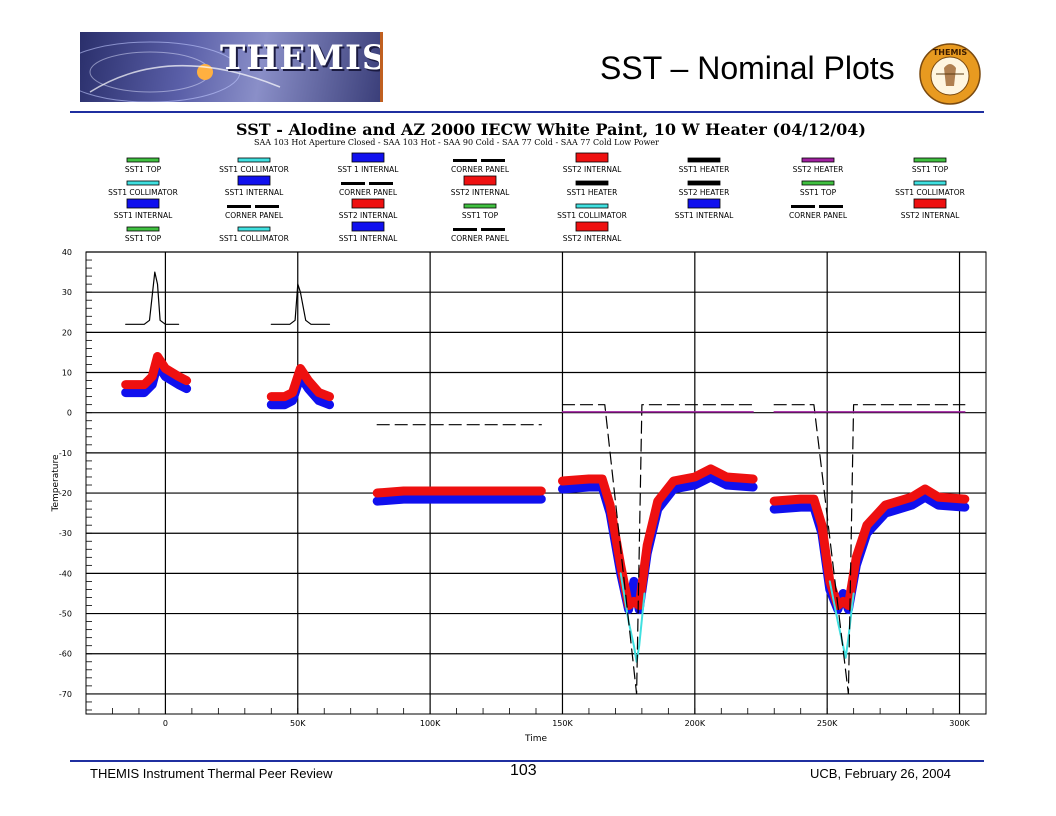 The width and height of the screenshot is (1056, 816). I want to click on page-title: SST – Nominal Plots, so click(747, 68).